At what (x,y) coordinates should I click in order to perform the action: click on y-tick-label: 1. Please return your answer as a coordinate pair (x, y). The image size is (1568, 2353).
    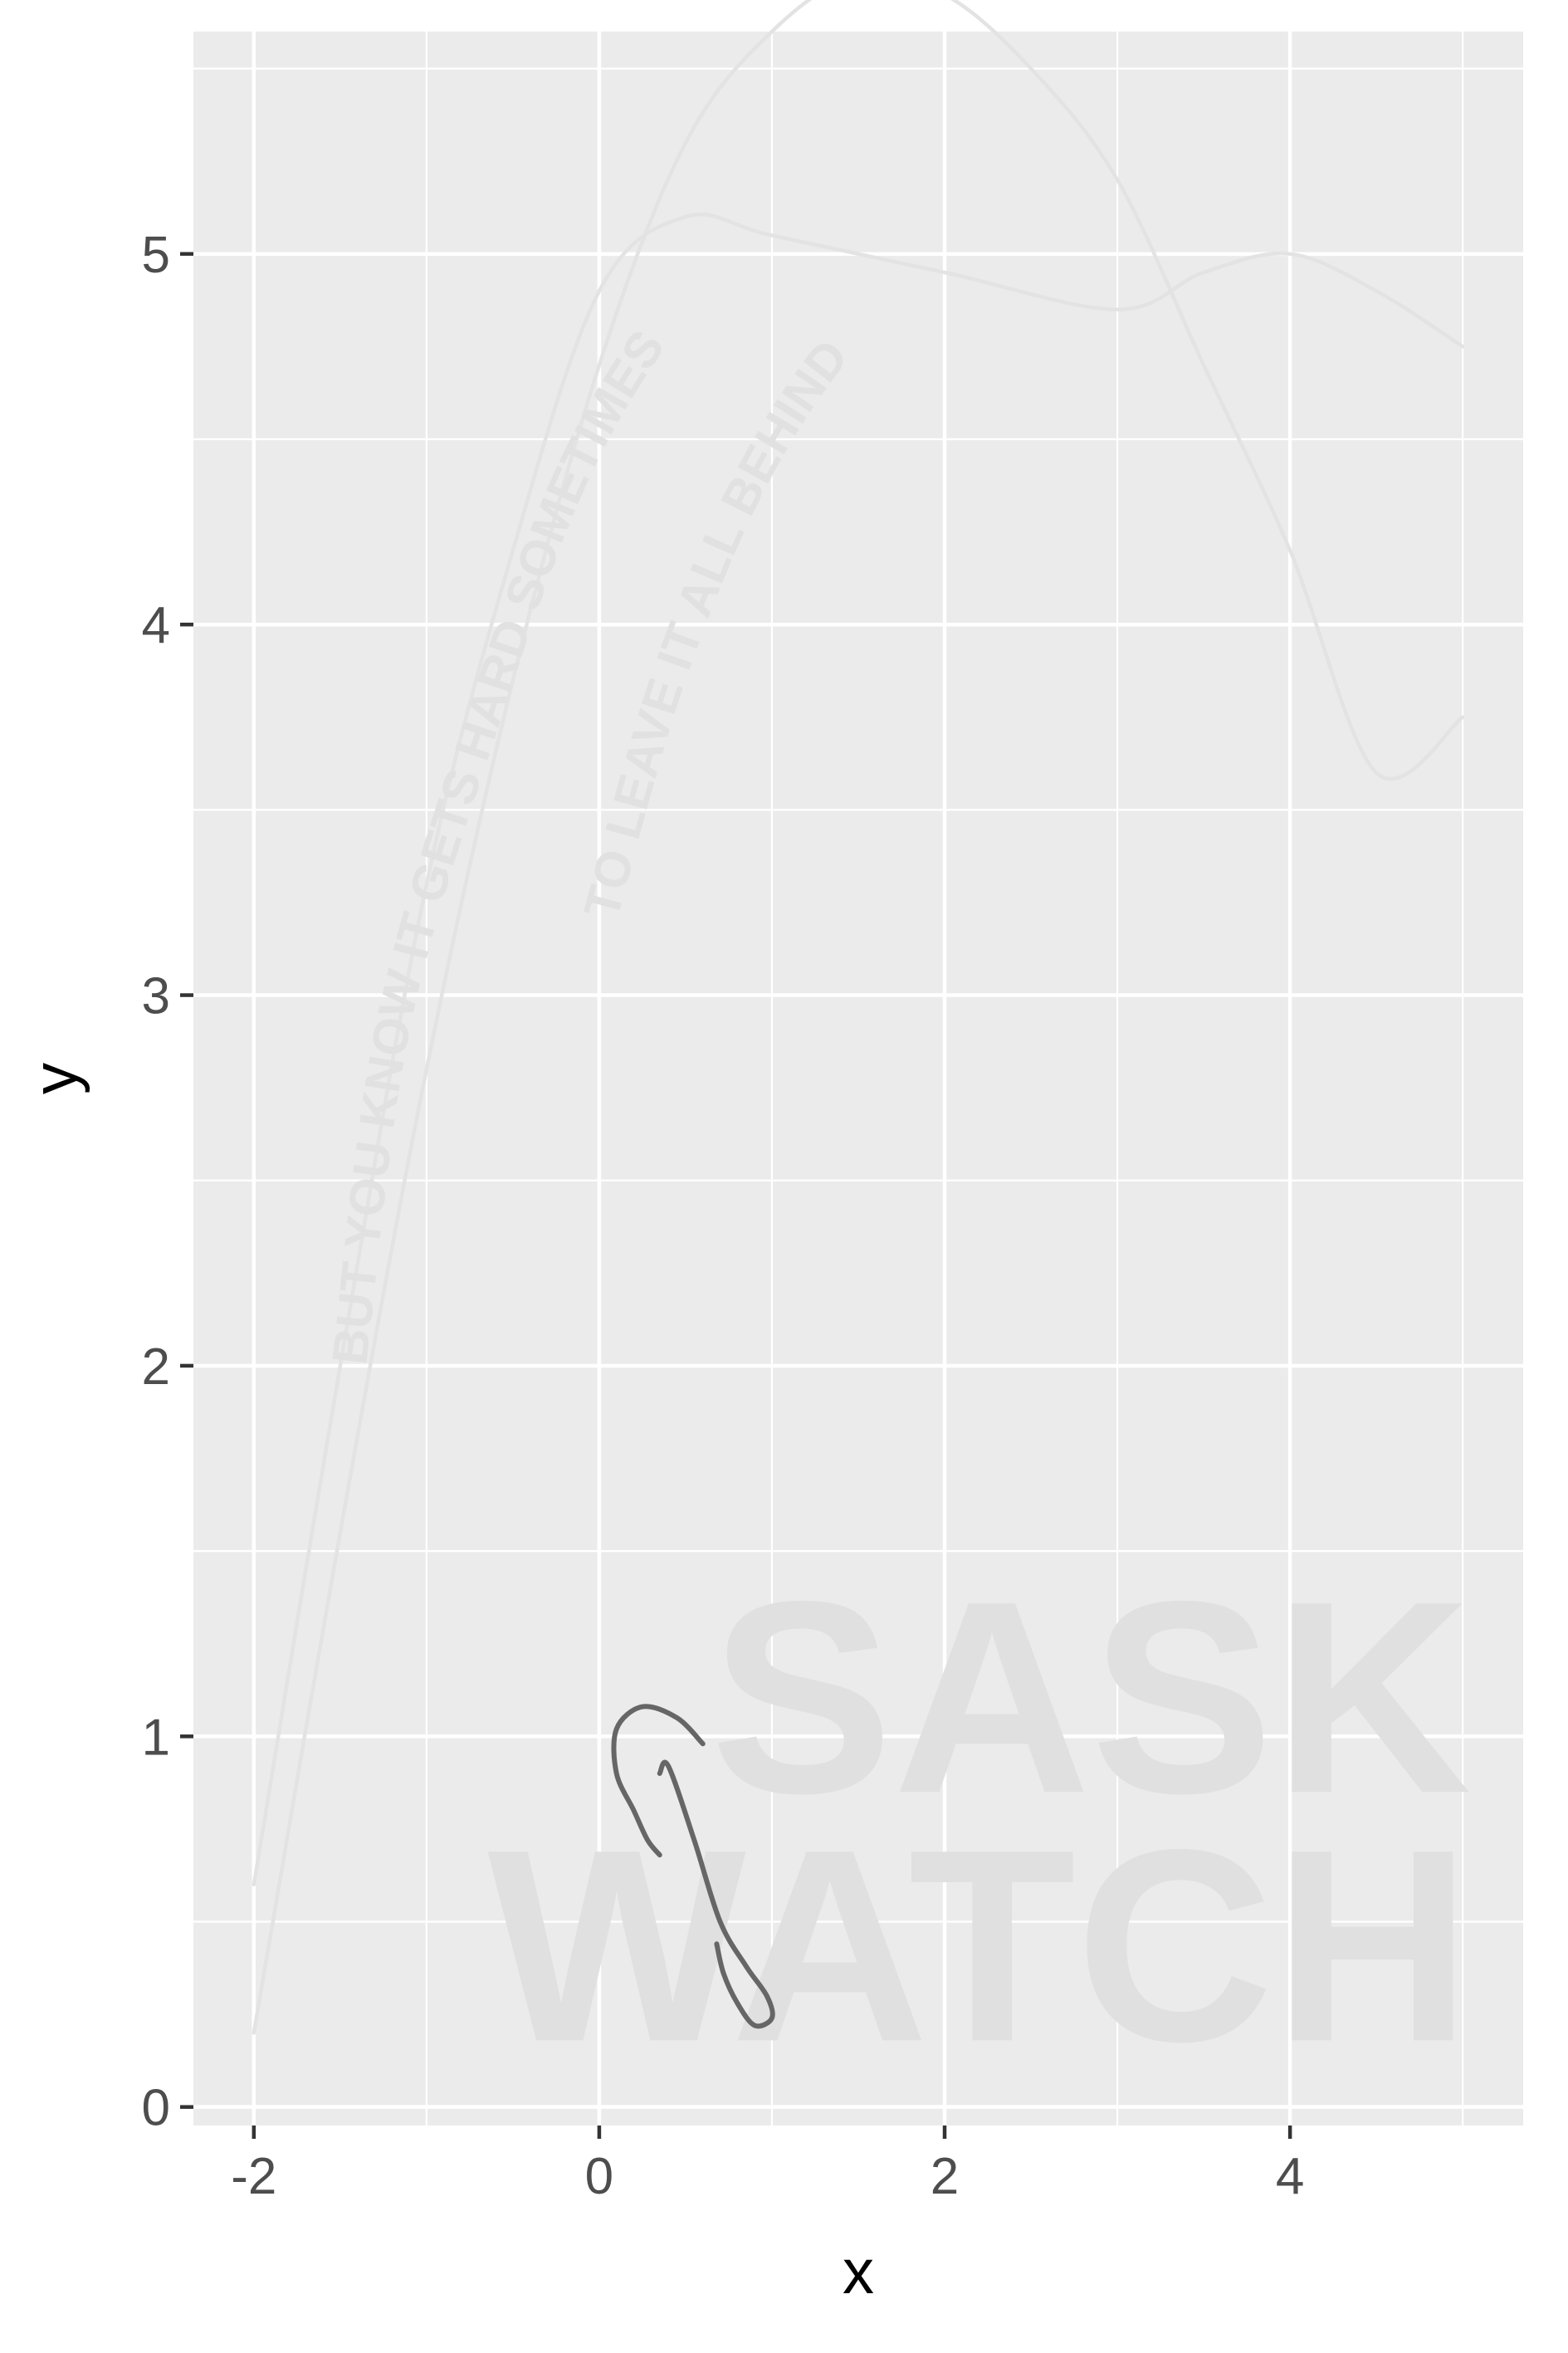
    Looking at the image, I should click on (156, 1737).